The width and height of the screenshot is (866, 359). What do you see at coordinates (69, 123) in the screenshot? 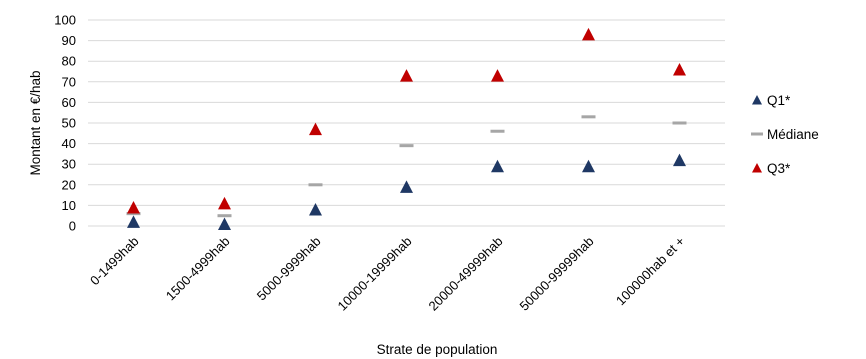
I see `y-tick-label: 50` at bounding box center [69, 123].